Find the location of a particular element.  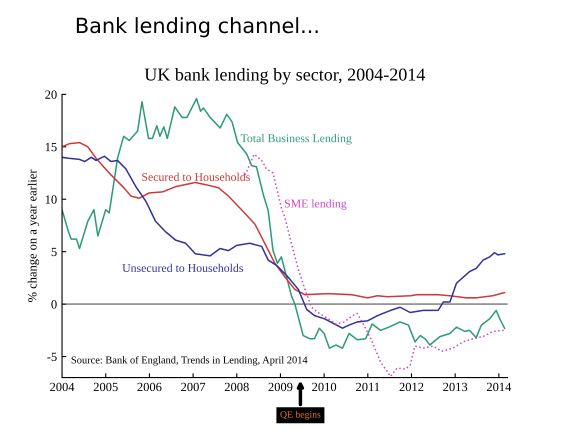

chart-subtitle: UK bank lending by sector, 2004-2014 is located at coordinates (285, 76).